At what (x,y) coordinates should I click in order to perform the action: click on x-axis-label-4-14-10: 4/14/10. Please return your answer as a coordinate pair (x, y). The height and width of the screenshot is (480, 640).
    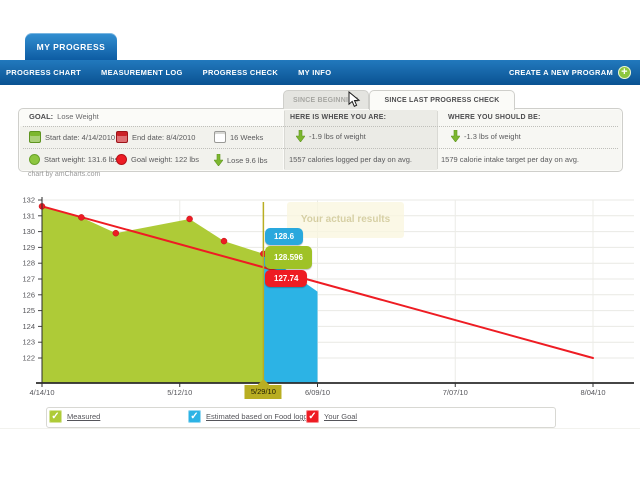
    Looking at the image, I should click on (42, 392).